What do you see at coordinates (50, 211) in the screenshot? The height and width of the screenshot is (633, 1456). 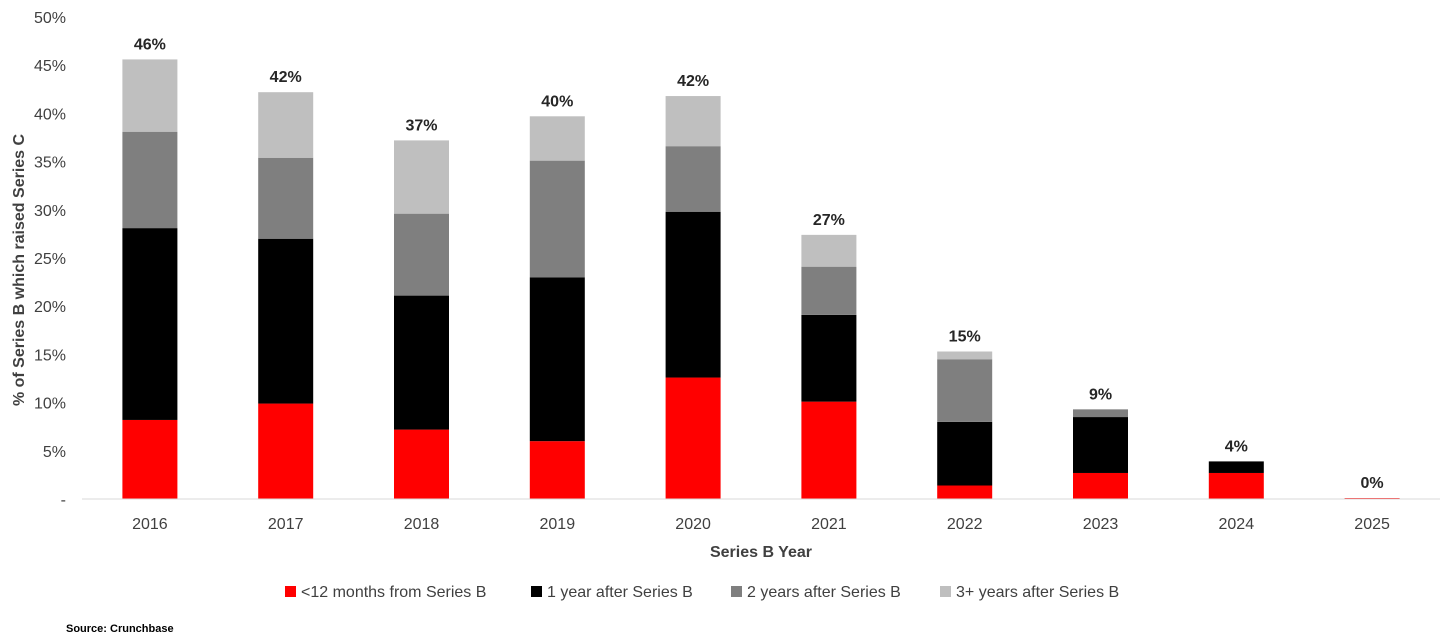 I see `y-tick-label: 30%` at bounding box center [50, 211].